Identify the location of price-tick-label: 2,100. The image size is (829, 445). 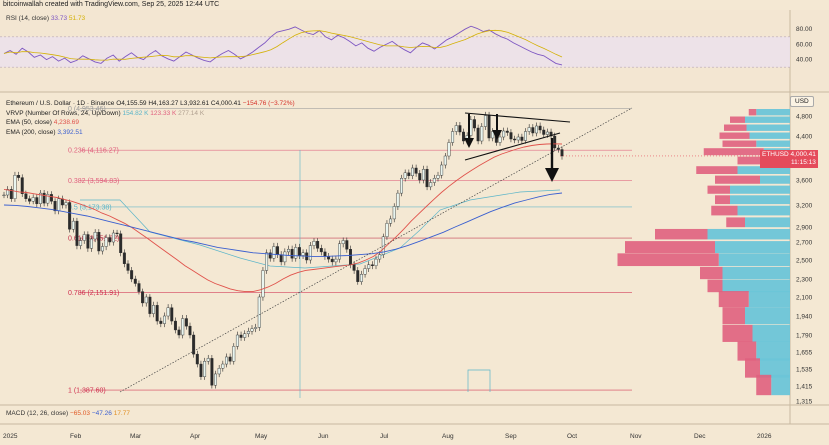
(804, 298).